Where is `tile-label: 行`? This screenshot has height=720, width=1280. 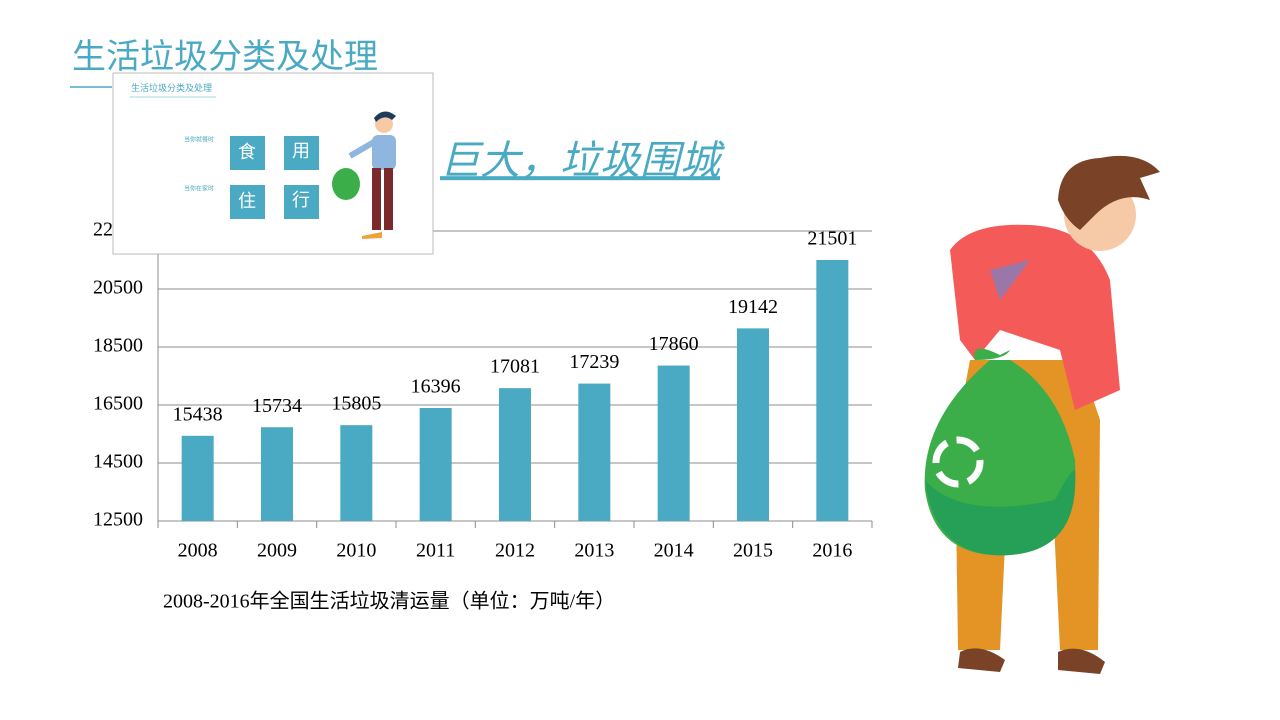 tile-label: 行 is located at coordinates (301, 200).